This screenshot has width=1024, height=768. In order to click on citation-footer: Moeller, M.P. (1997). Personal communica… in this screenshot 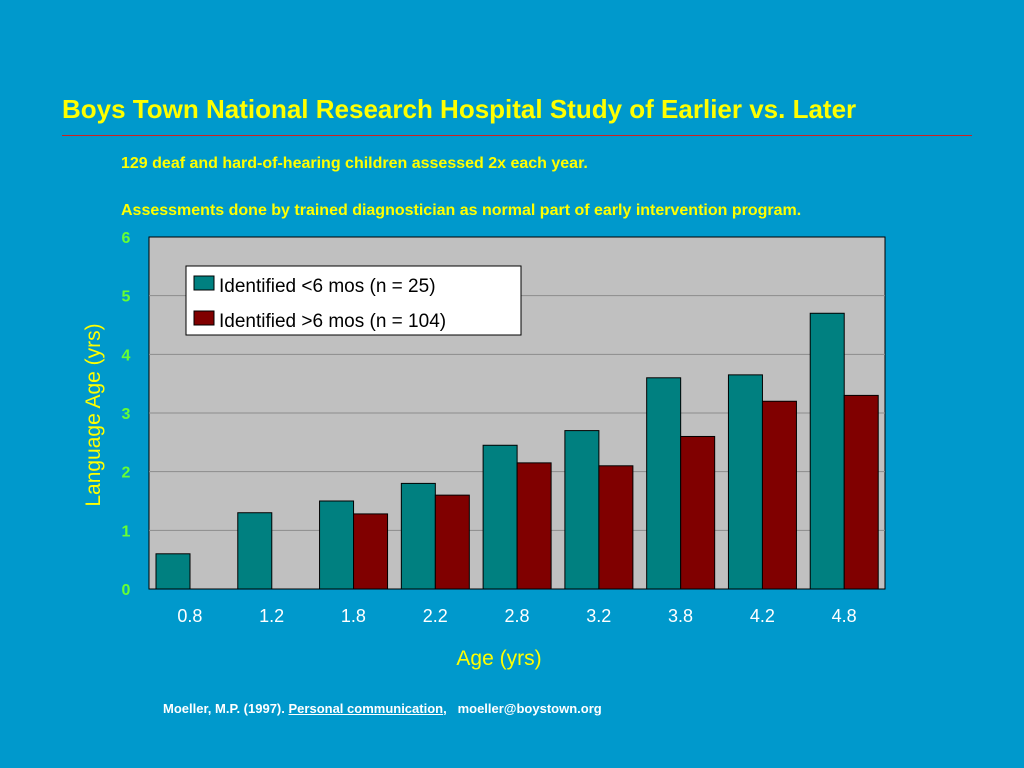, I will do `click(382, 708)`.